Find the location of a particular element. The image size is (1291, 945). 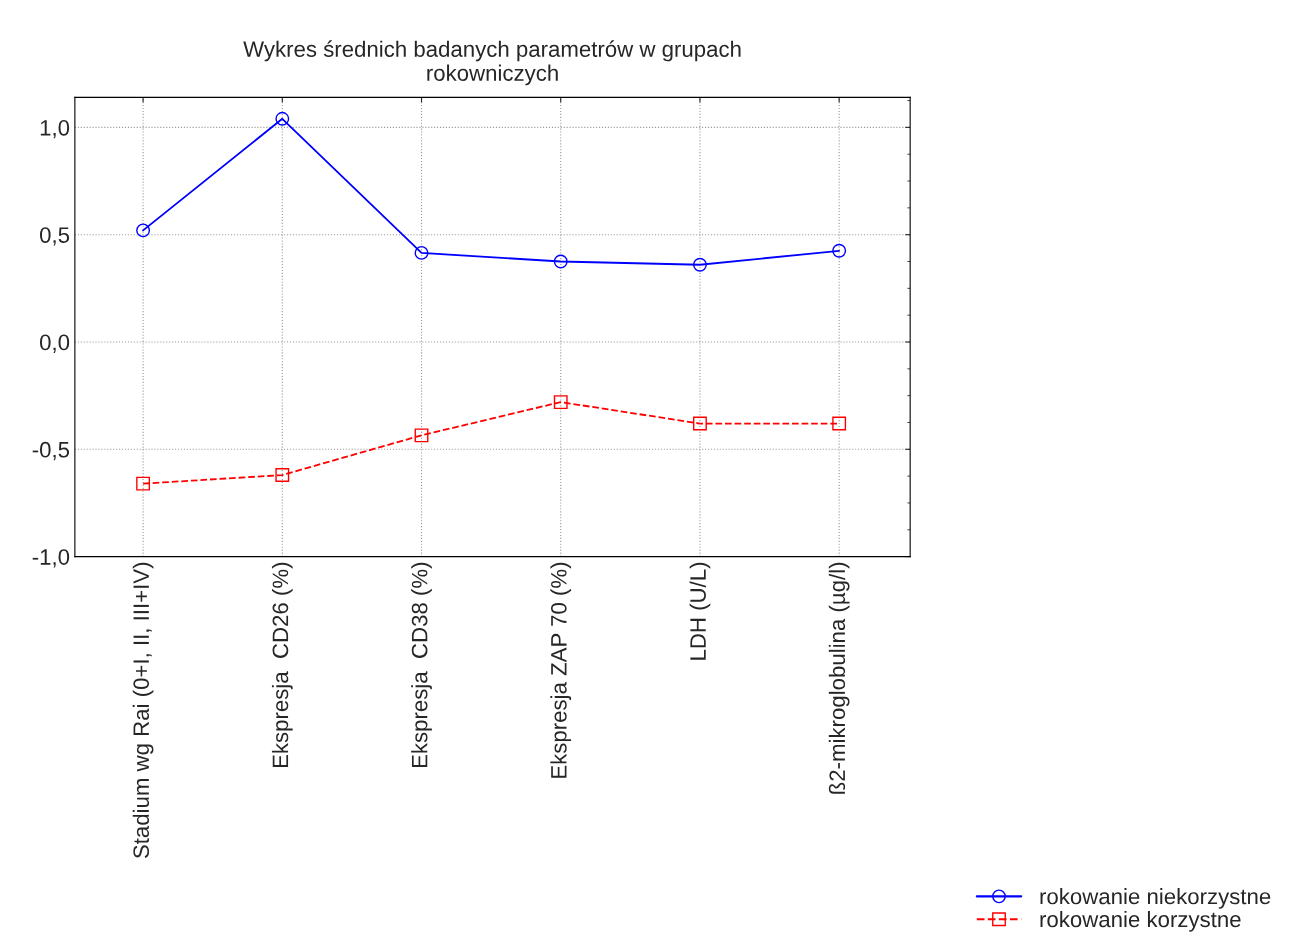

x-tick-label: Ekspresja CD26 (%) is located at coordinates (282, 665).